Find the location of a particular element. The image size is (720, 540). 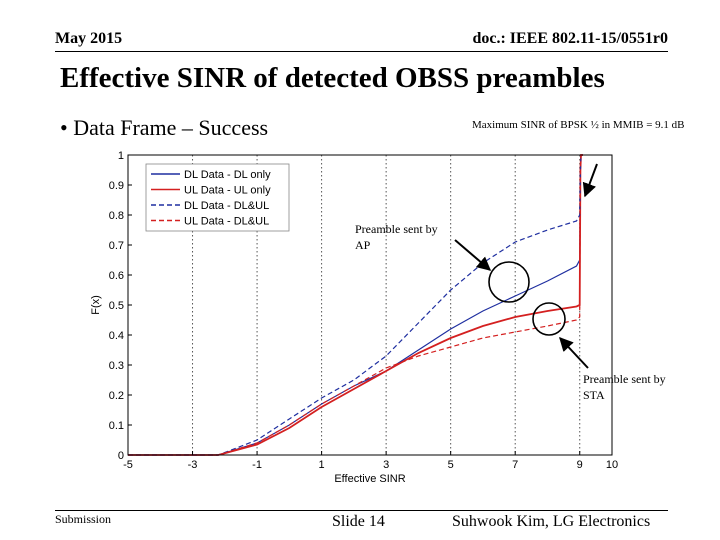

annotation-sta-line1: Preamble sent by is located at coordinates (624, 379).